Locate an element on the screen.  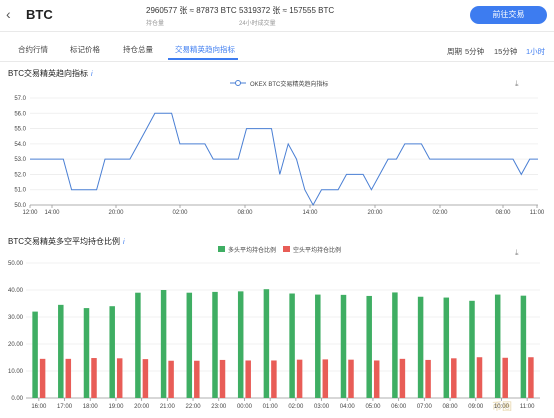
x-tick-label: 11:00 is located at coordinates (527, 407).